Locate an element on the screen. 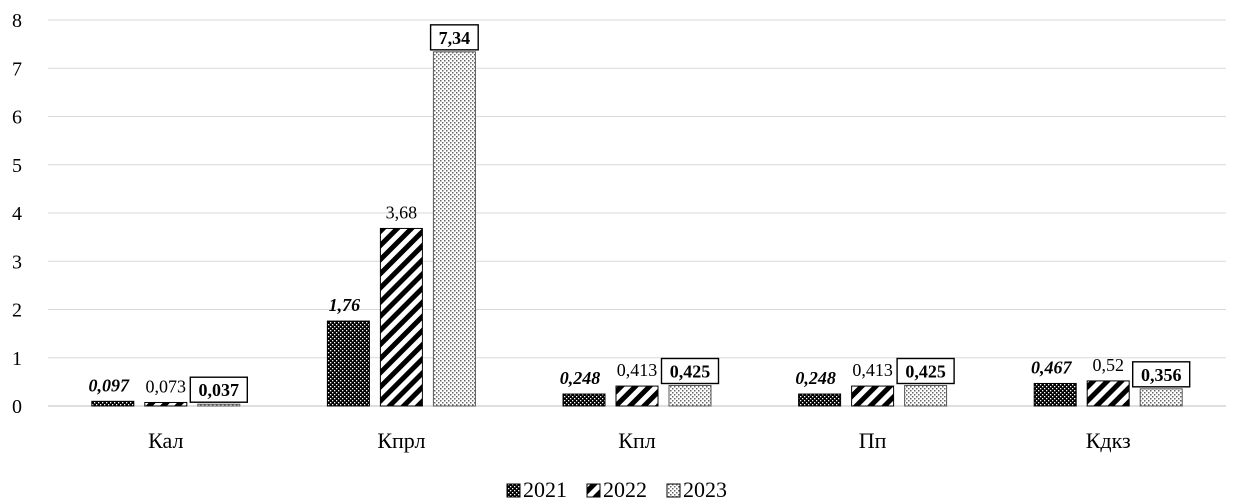  y-tick-label: 6 is located at coordinates (17, 118).